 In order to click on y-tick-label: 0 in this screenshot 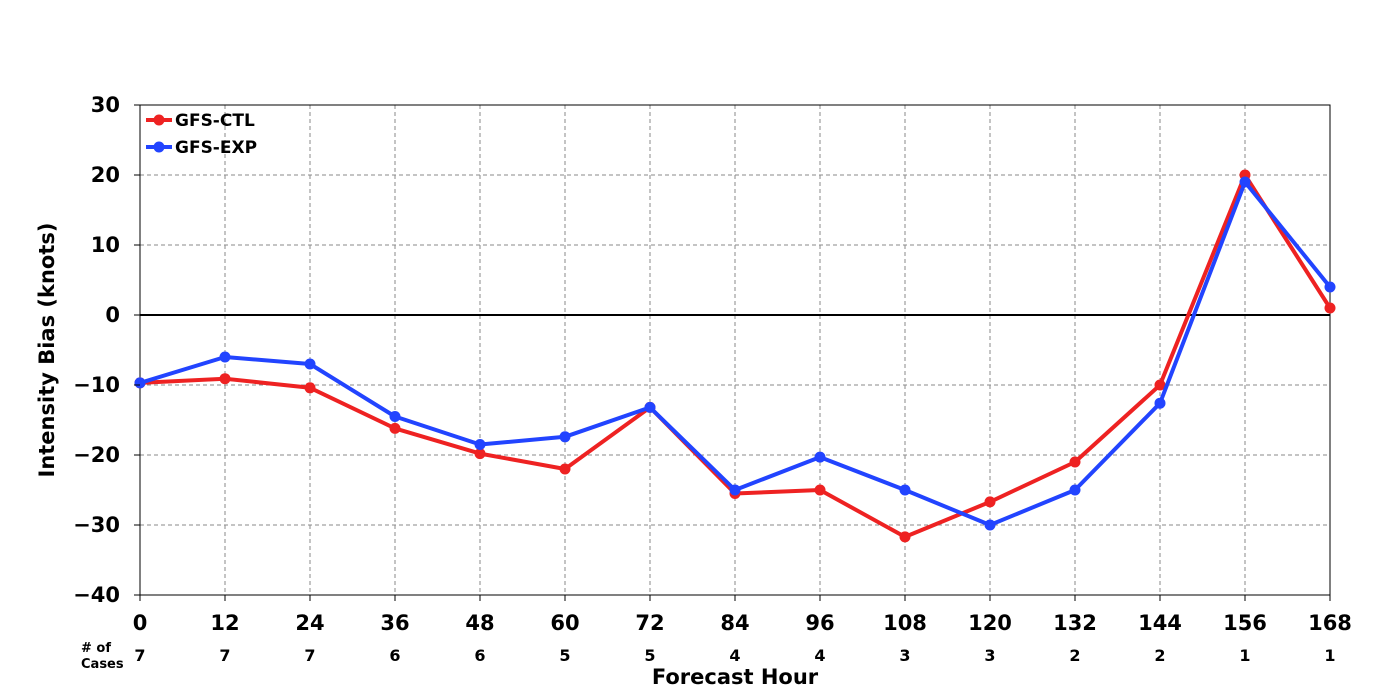, I will do `click(112, 315)`.